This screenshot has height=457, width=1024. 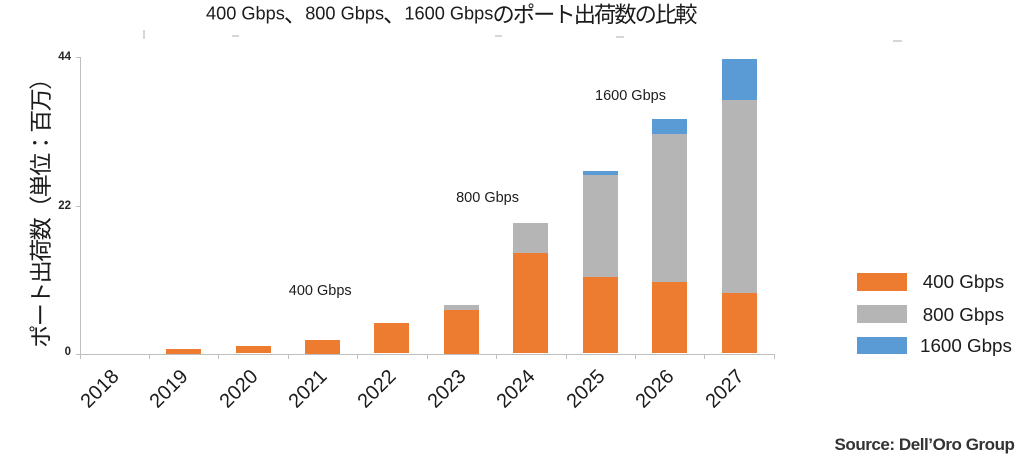 I want to click on svg-text: 1600 Gbps, so click(x=448, y=14).